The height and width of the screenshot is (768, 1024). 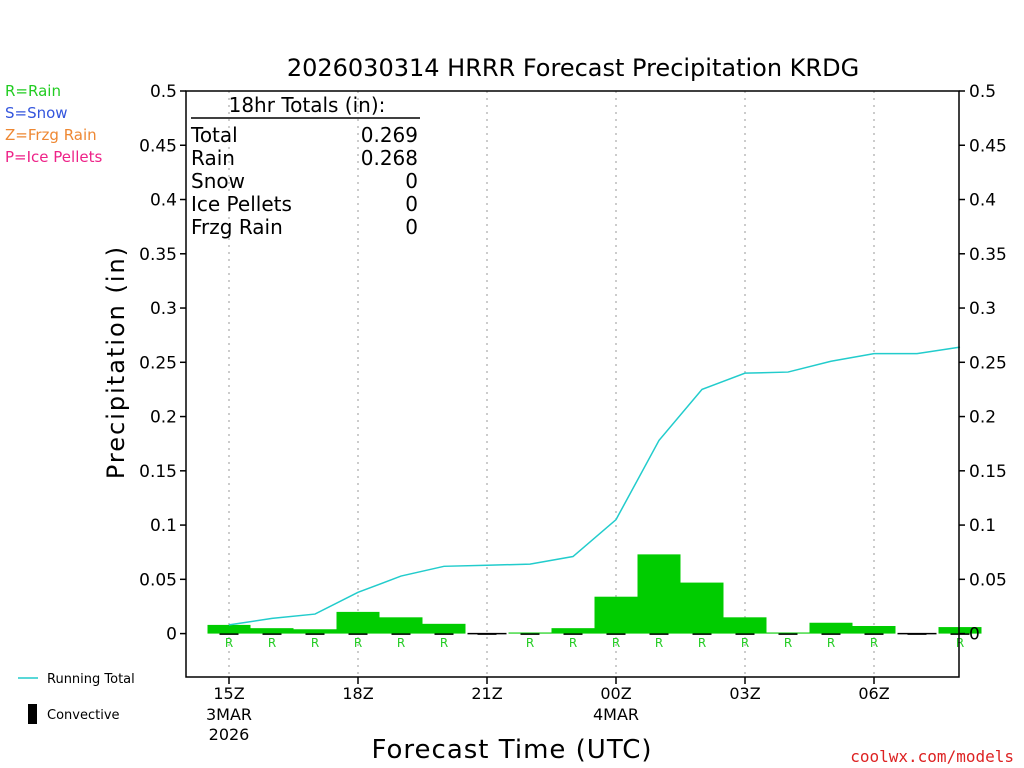 What do you see at coordinates (229, 714) in the screenshot?
I see `x-tick-sublabel: 3MAR` at bounding box center [229, 714].